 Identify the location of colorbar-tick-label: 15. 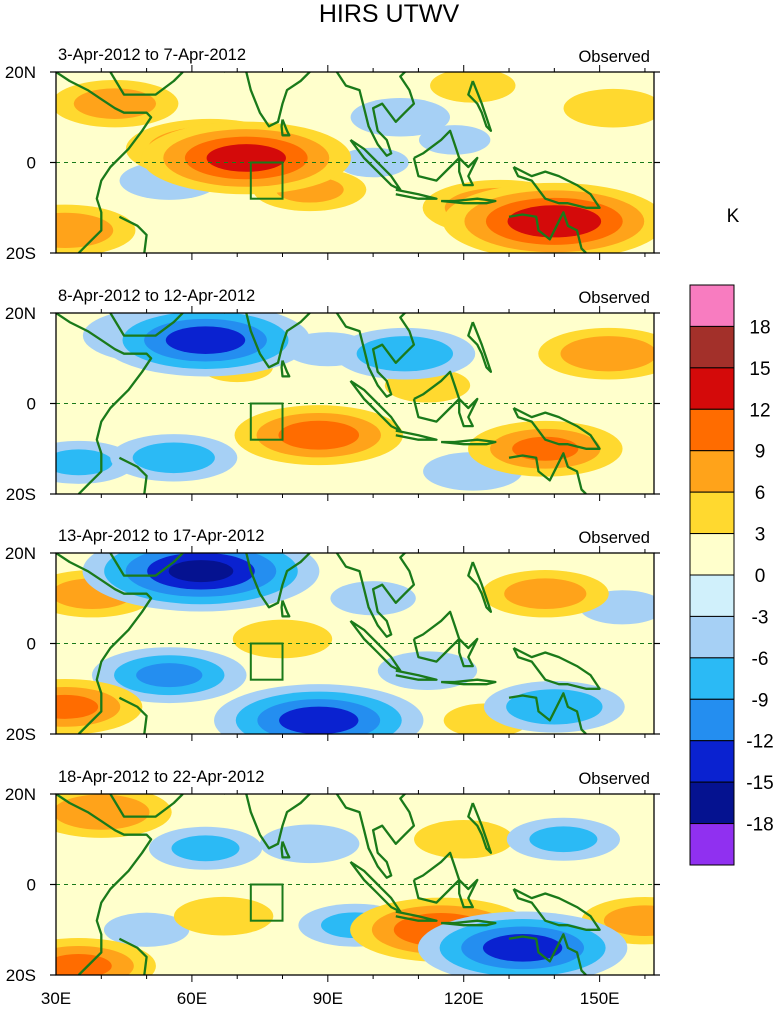
(759, 369).